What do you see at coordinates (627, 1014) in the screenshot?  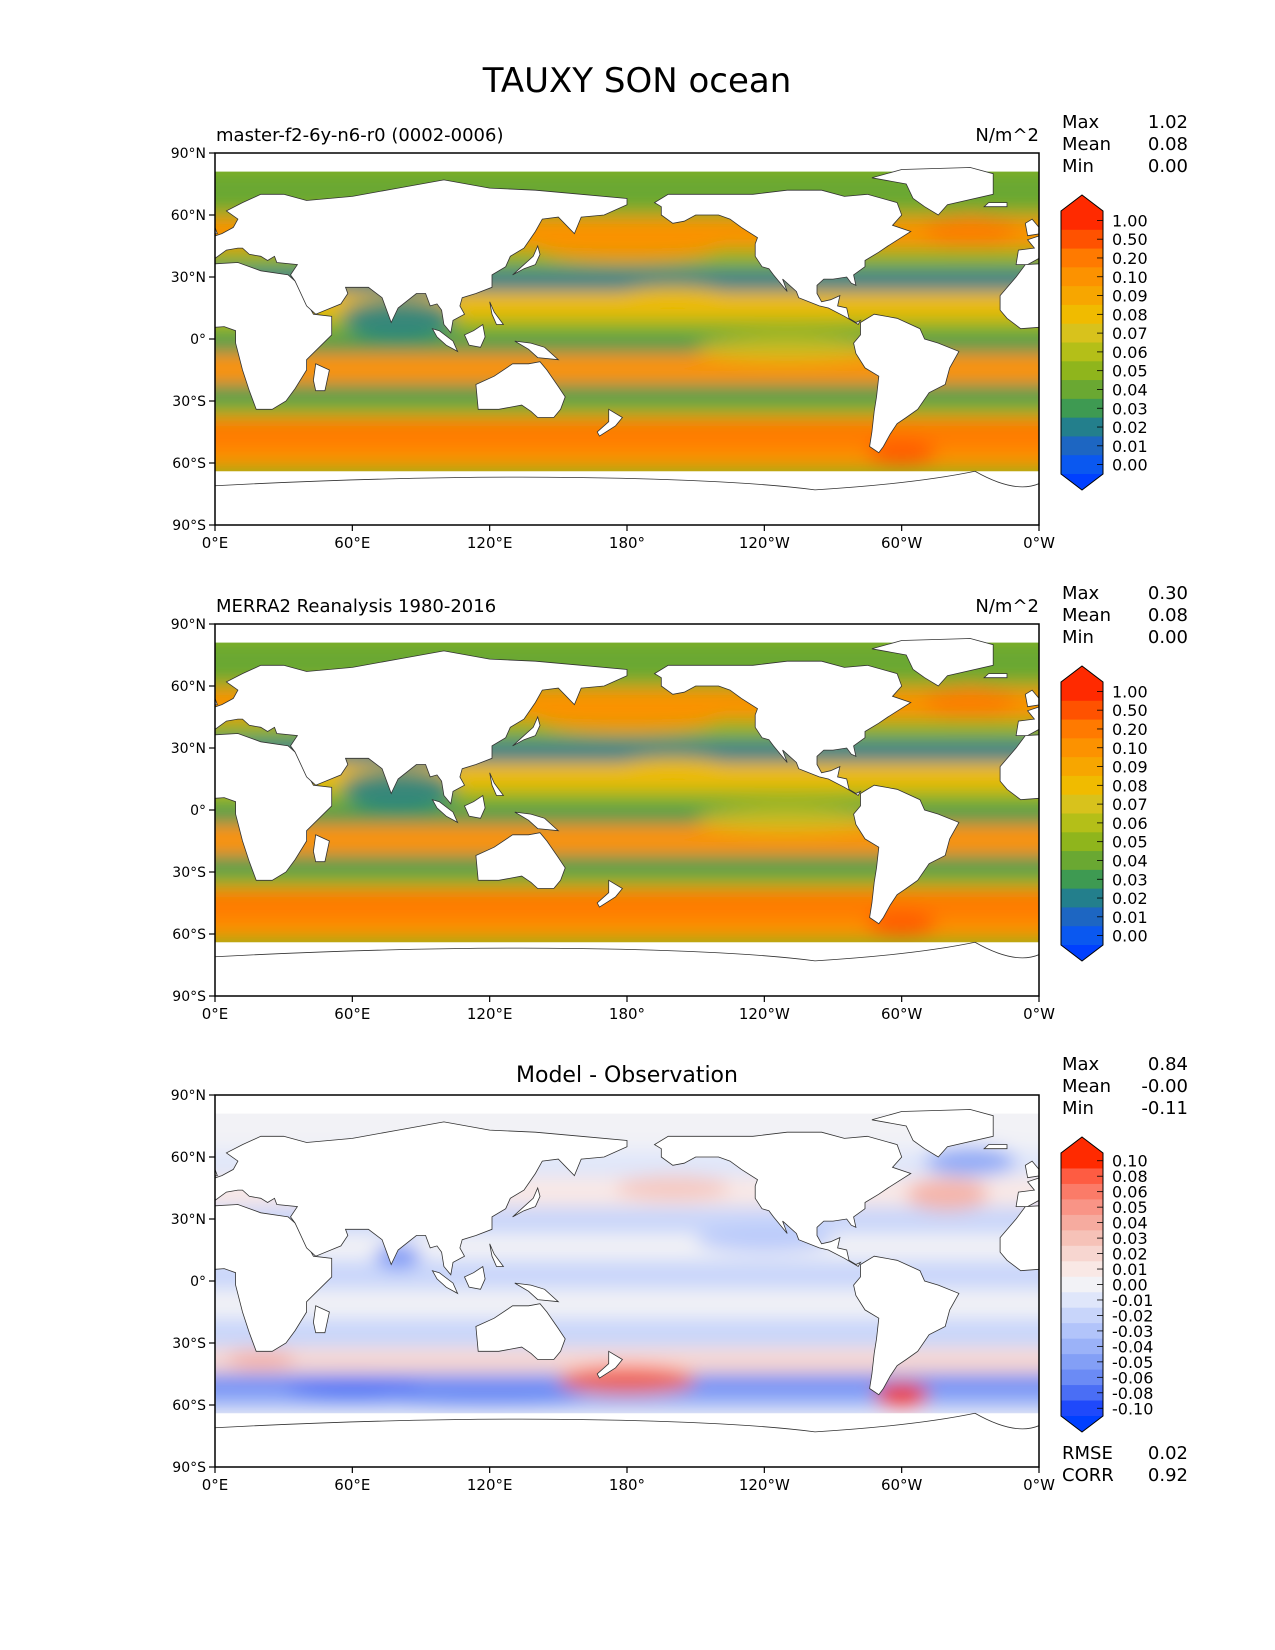 I see `x-tick-label: 180°` at bounding box center [627, 1014].